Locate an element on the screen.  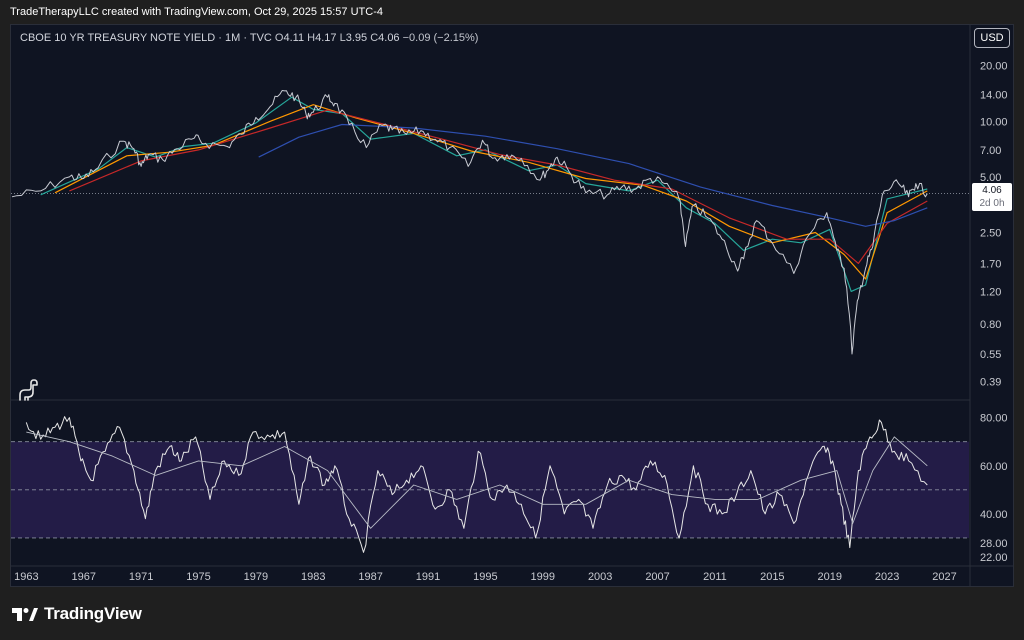
time-tick-label: 2003 is located at coordinates (600, 577).